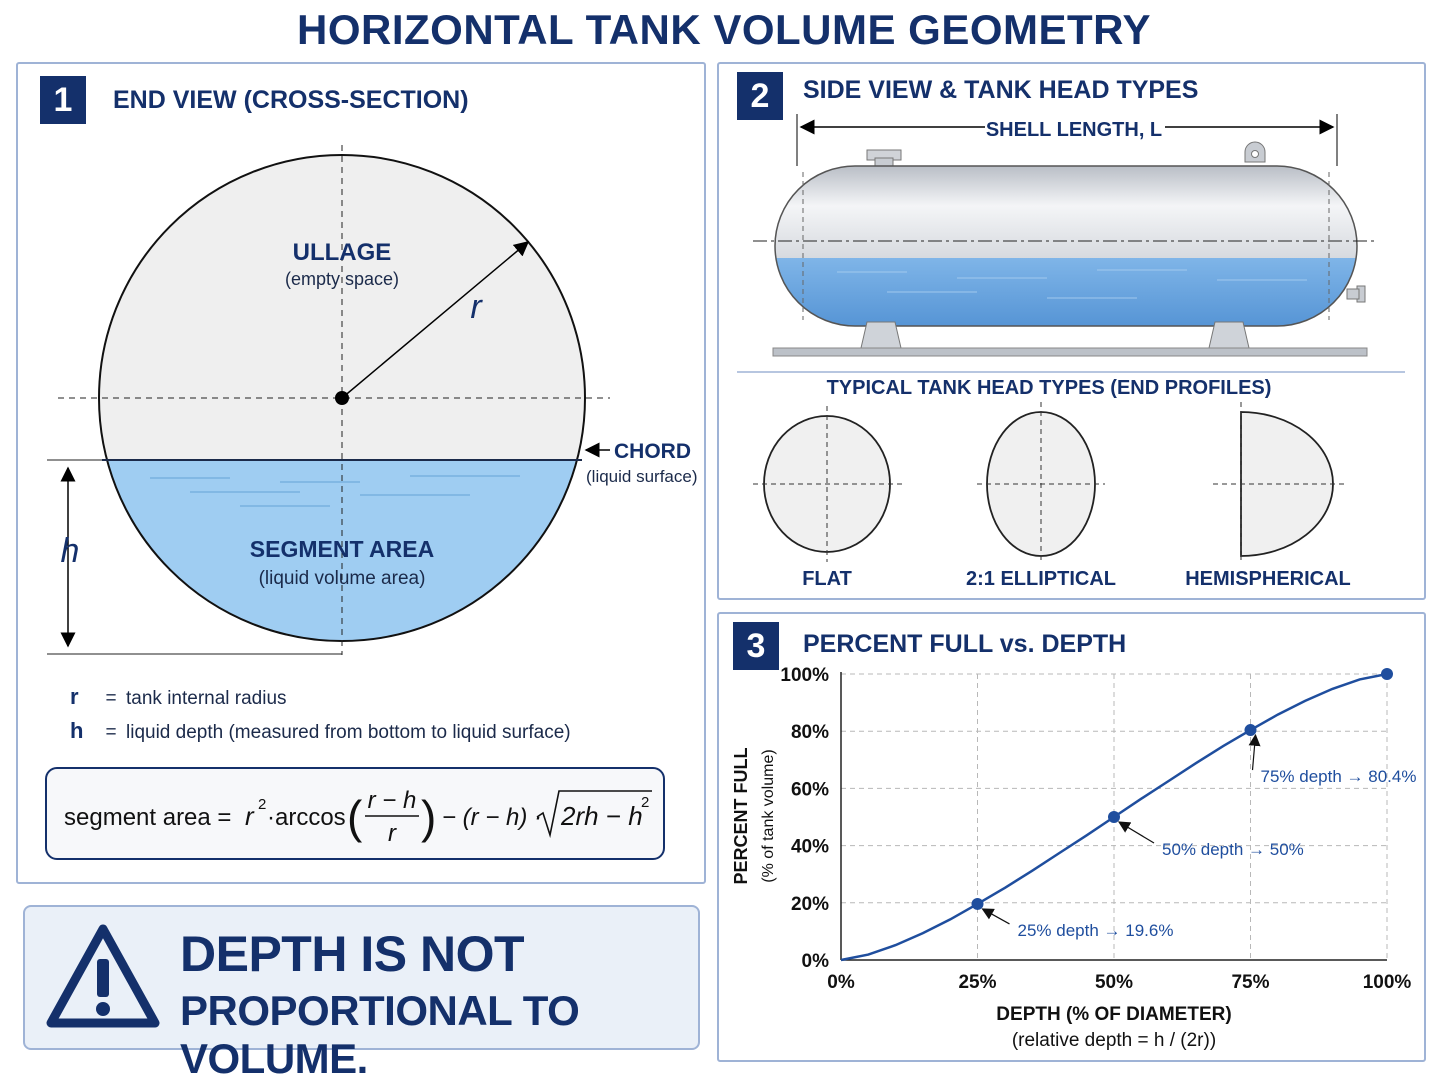 This screenshot has height=1086, width=1448. Describe the element at coordinates (1001, 90) in the screenshot. I see `panel-title: SIDE VIEW & TANK HEAD TYPES` at that location.